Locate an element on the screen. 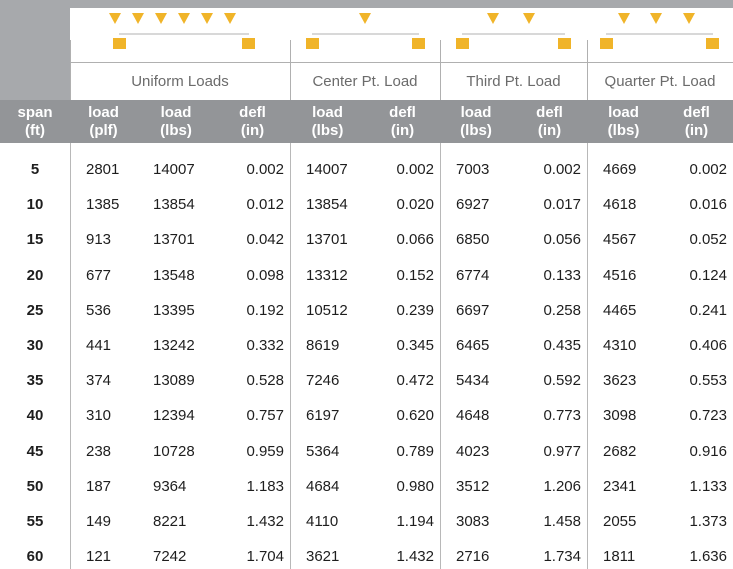 The height and width of the screenshot is (569, 733). data-cell: 4310 is located at coordinates (620, 346).